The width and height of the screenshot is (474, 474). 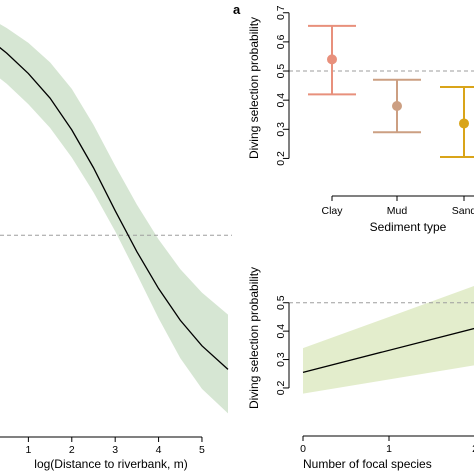 I want to click on x-axis-title: Number of focal species, so click(x=367, y=464).